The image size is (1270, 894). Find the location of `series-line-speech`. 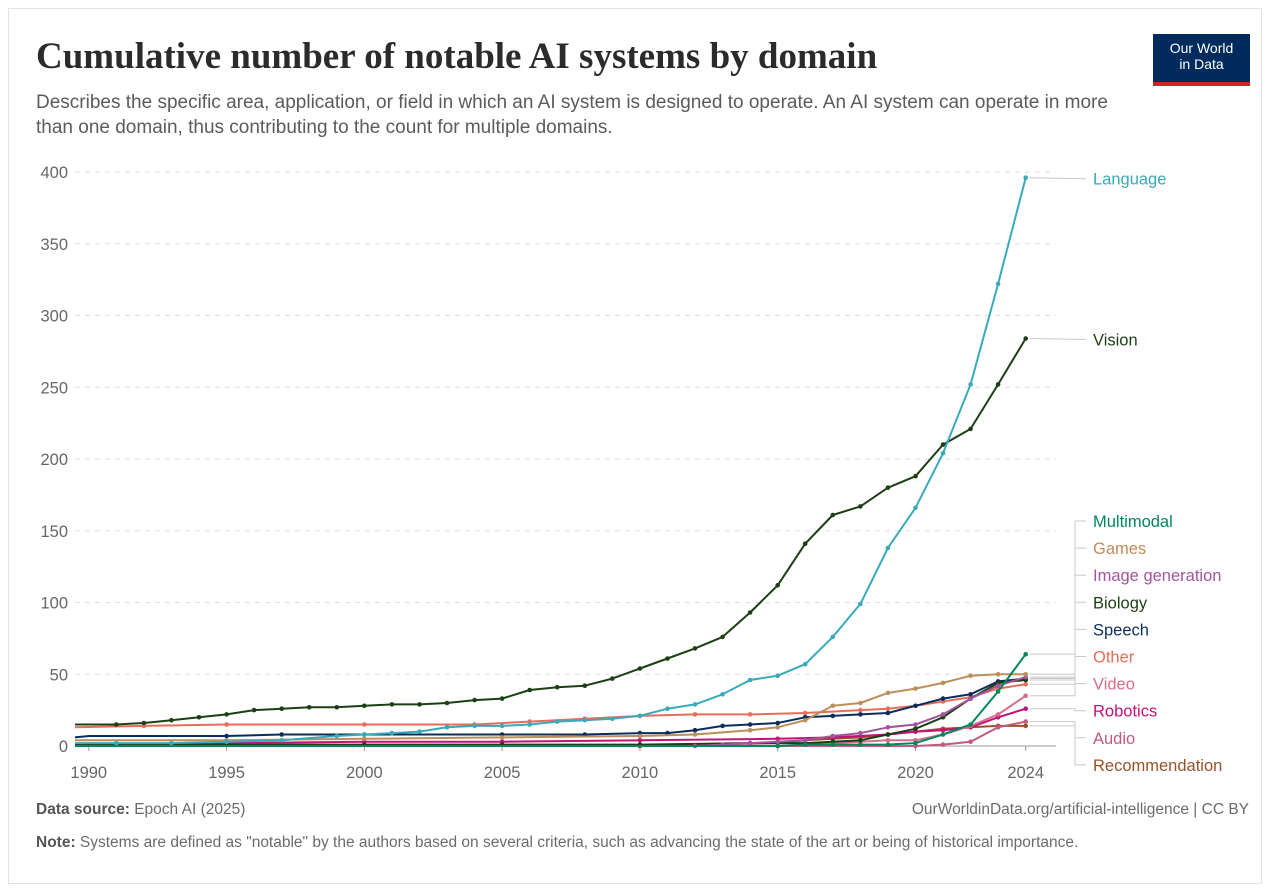

series-line-speech is located at coordinates (550, 708).